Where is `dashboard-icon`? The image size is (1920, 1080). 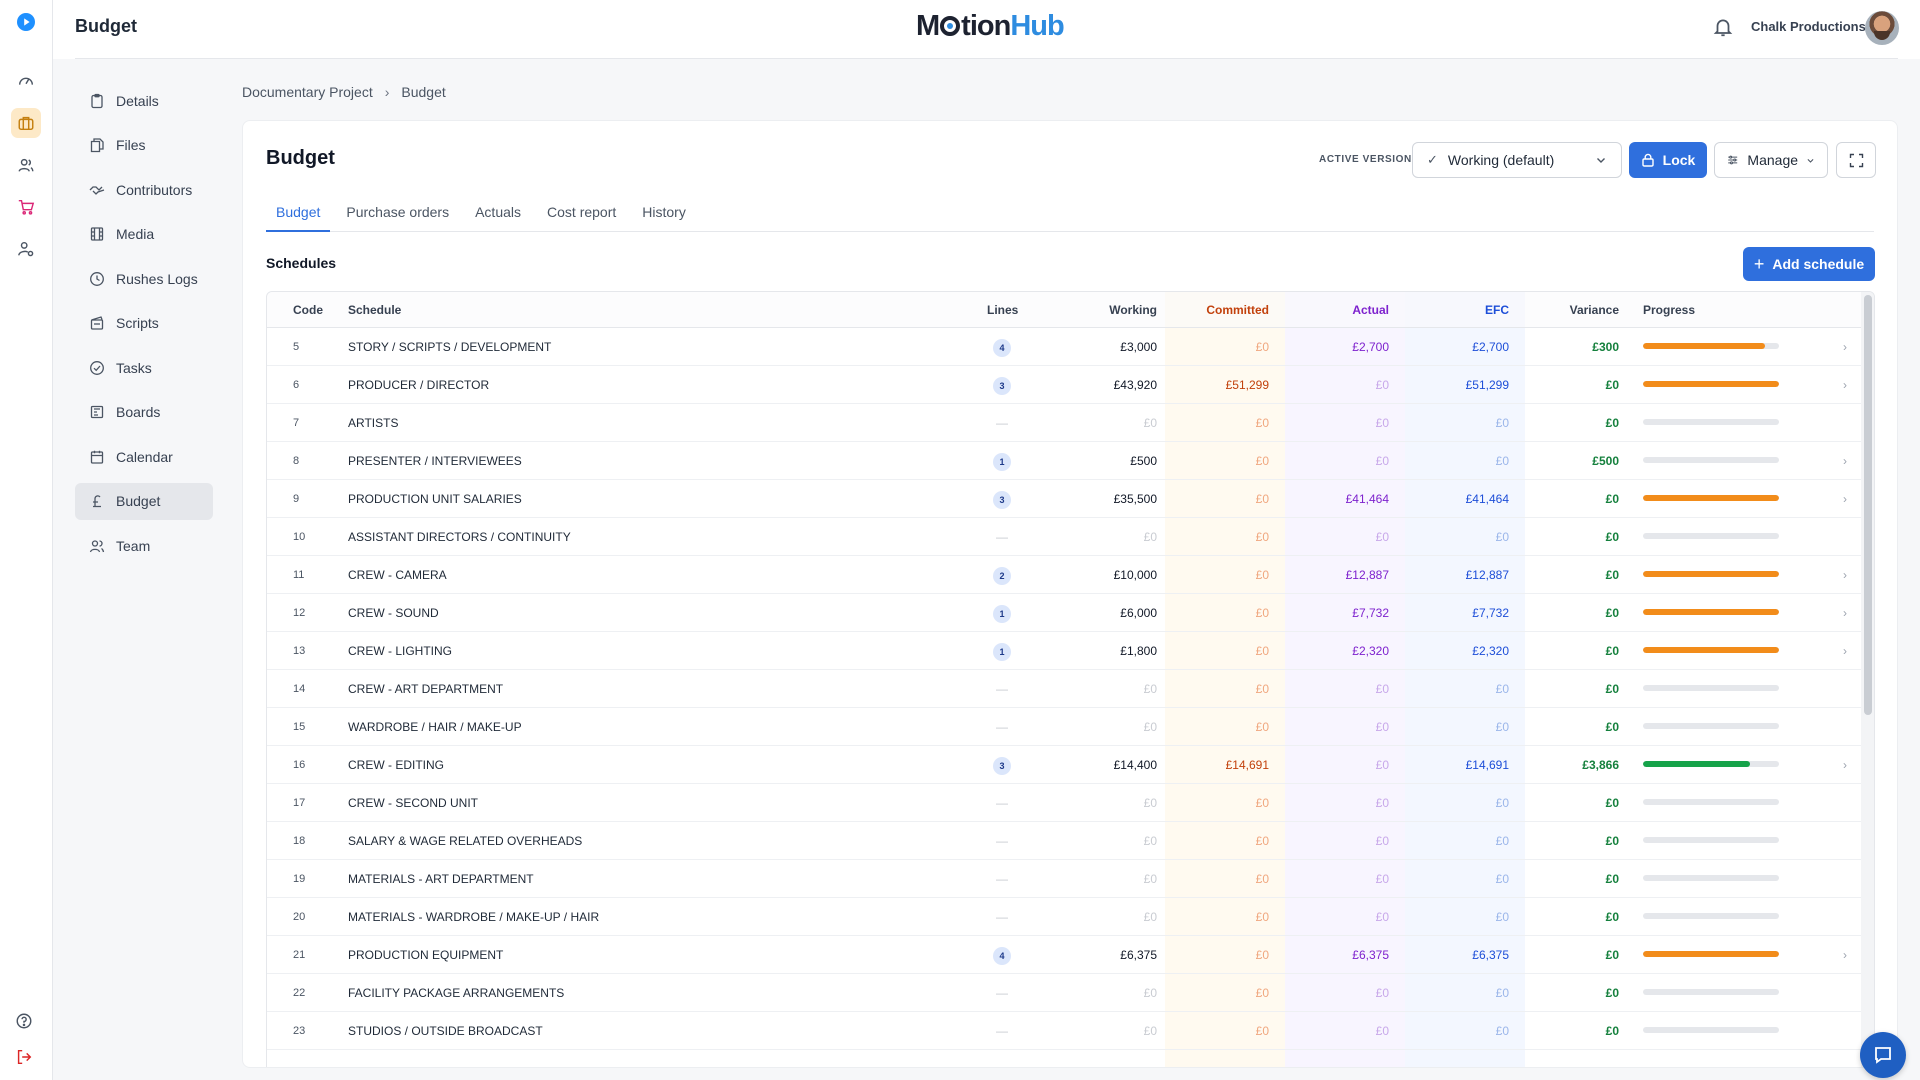 dashboard-icon is located at coordinates (26, 81).